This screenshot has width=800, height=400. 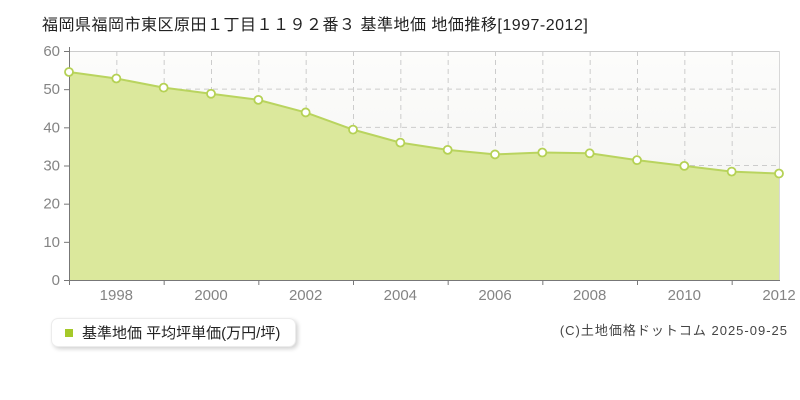 I want to click on y-tick-label-50: 50, so click(x=51, y=89).